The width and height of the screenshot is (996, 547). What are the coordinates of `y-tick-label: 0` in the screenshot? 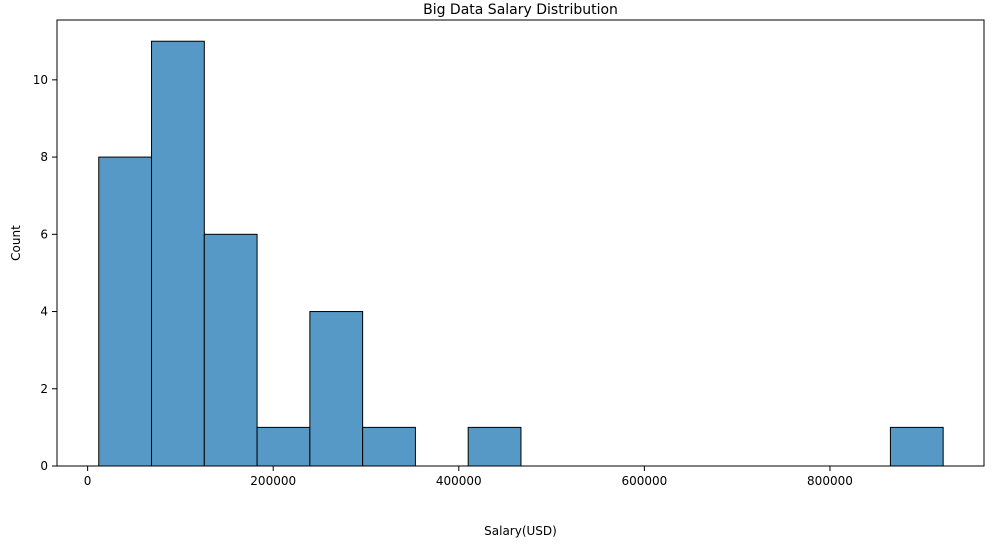 It's located at (44, 466).